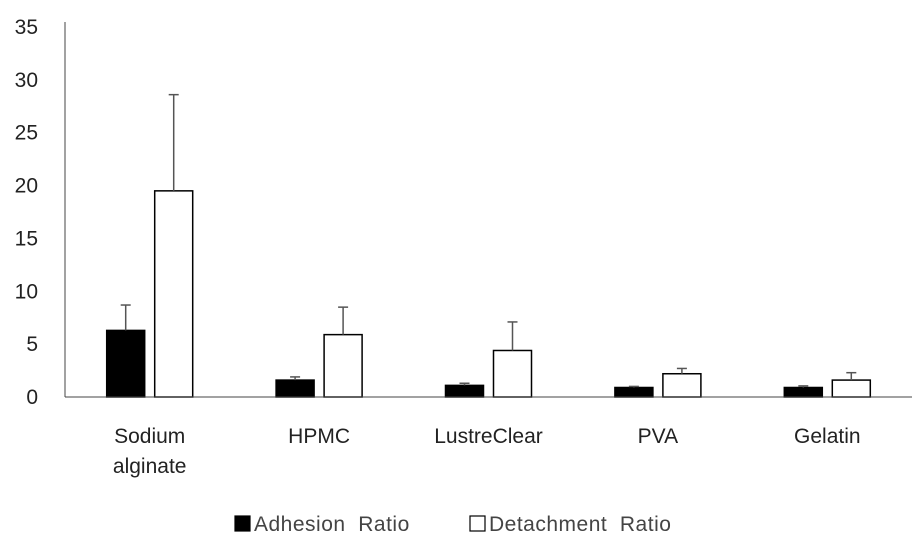 The height and width of the screenshot is (545, 914). I want to click on legend-label: Detachment Ratio, so click(580, 524).